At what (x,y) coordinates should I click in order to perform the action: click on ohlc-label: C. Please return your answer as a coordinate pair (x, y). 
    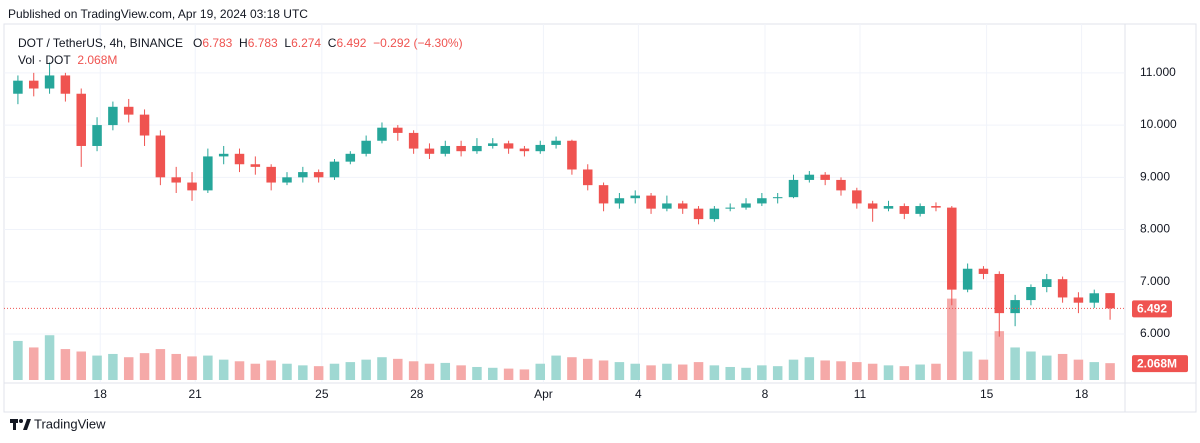
    Looking at the image, I should click on (332, 43).